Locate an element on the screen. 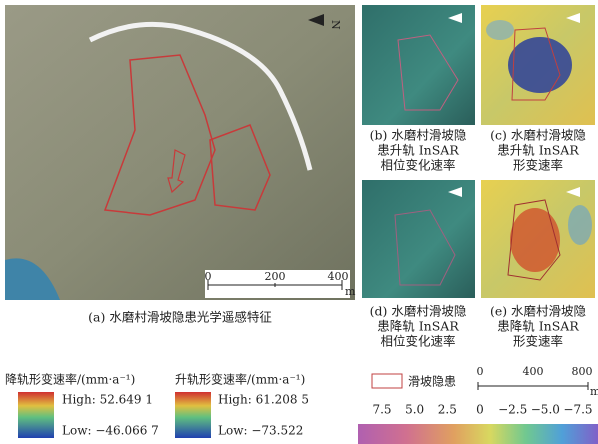 This screenshot has height=444, width=598. hazard-swatch is located at coordinates (387, 381).